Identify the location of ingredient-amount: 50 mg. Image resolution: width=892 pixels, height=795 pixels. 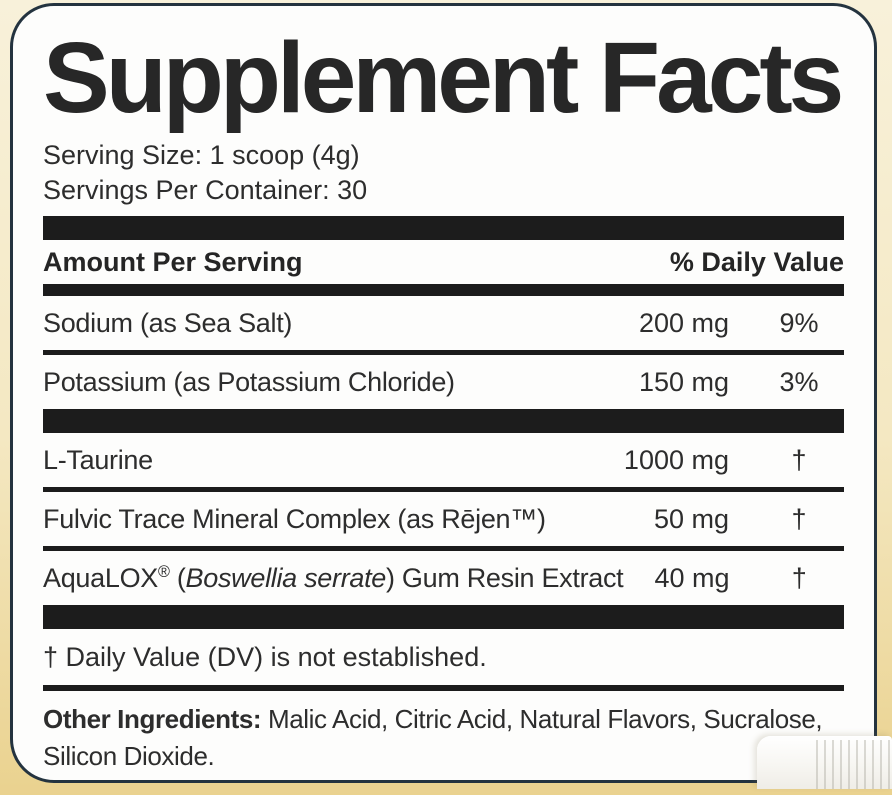
(691, 518).